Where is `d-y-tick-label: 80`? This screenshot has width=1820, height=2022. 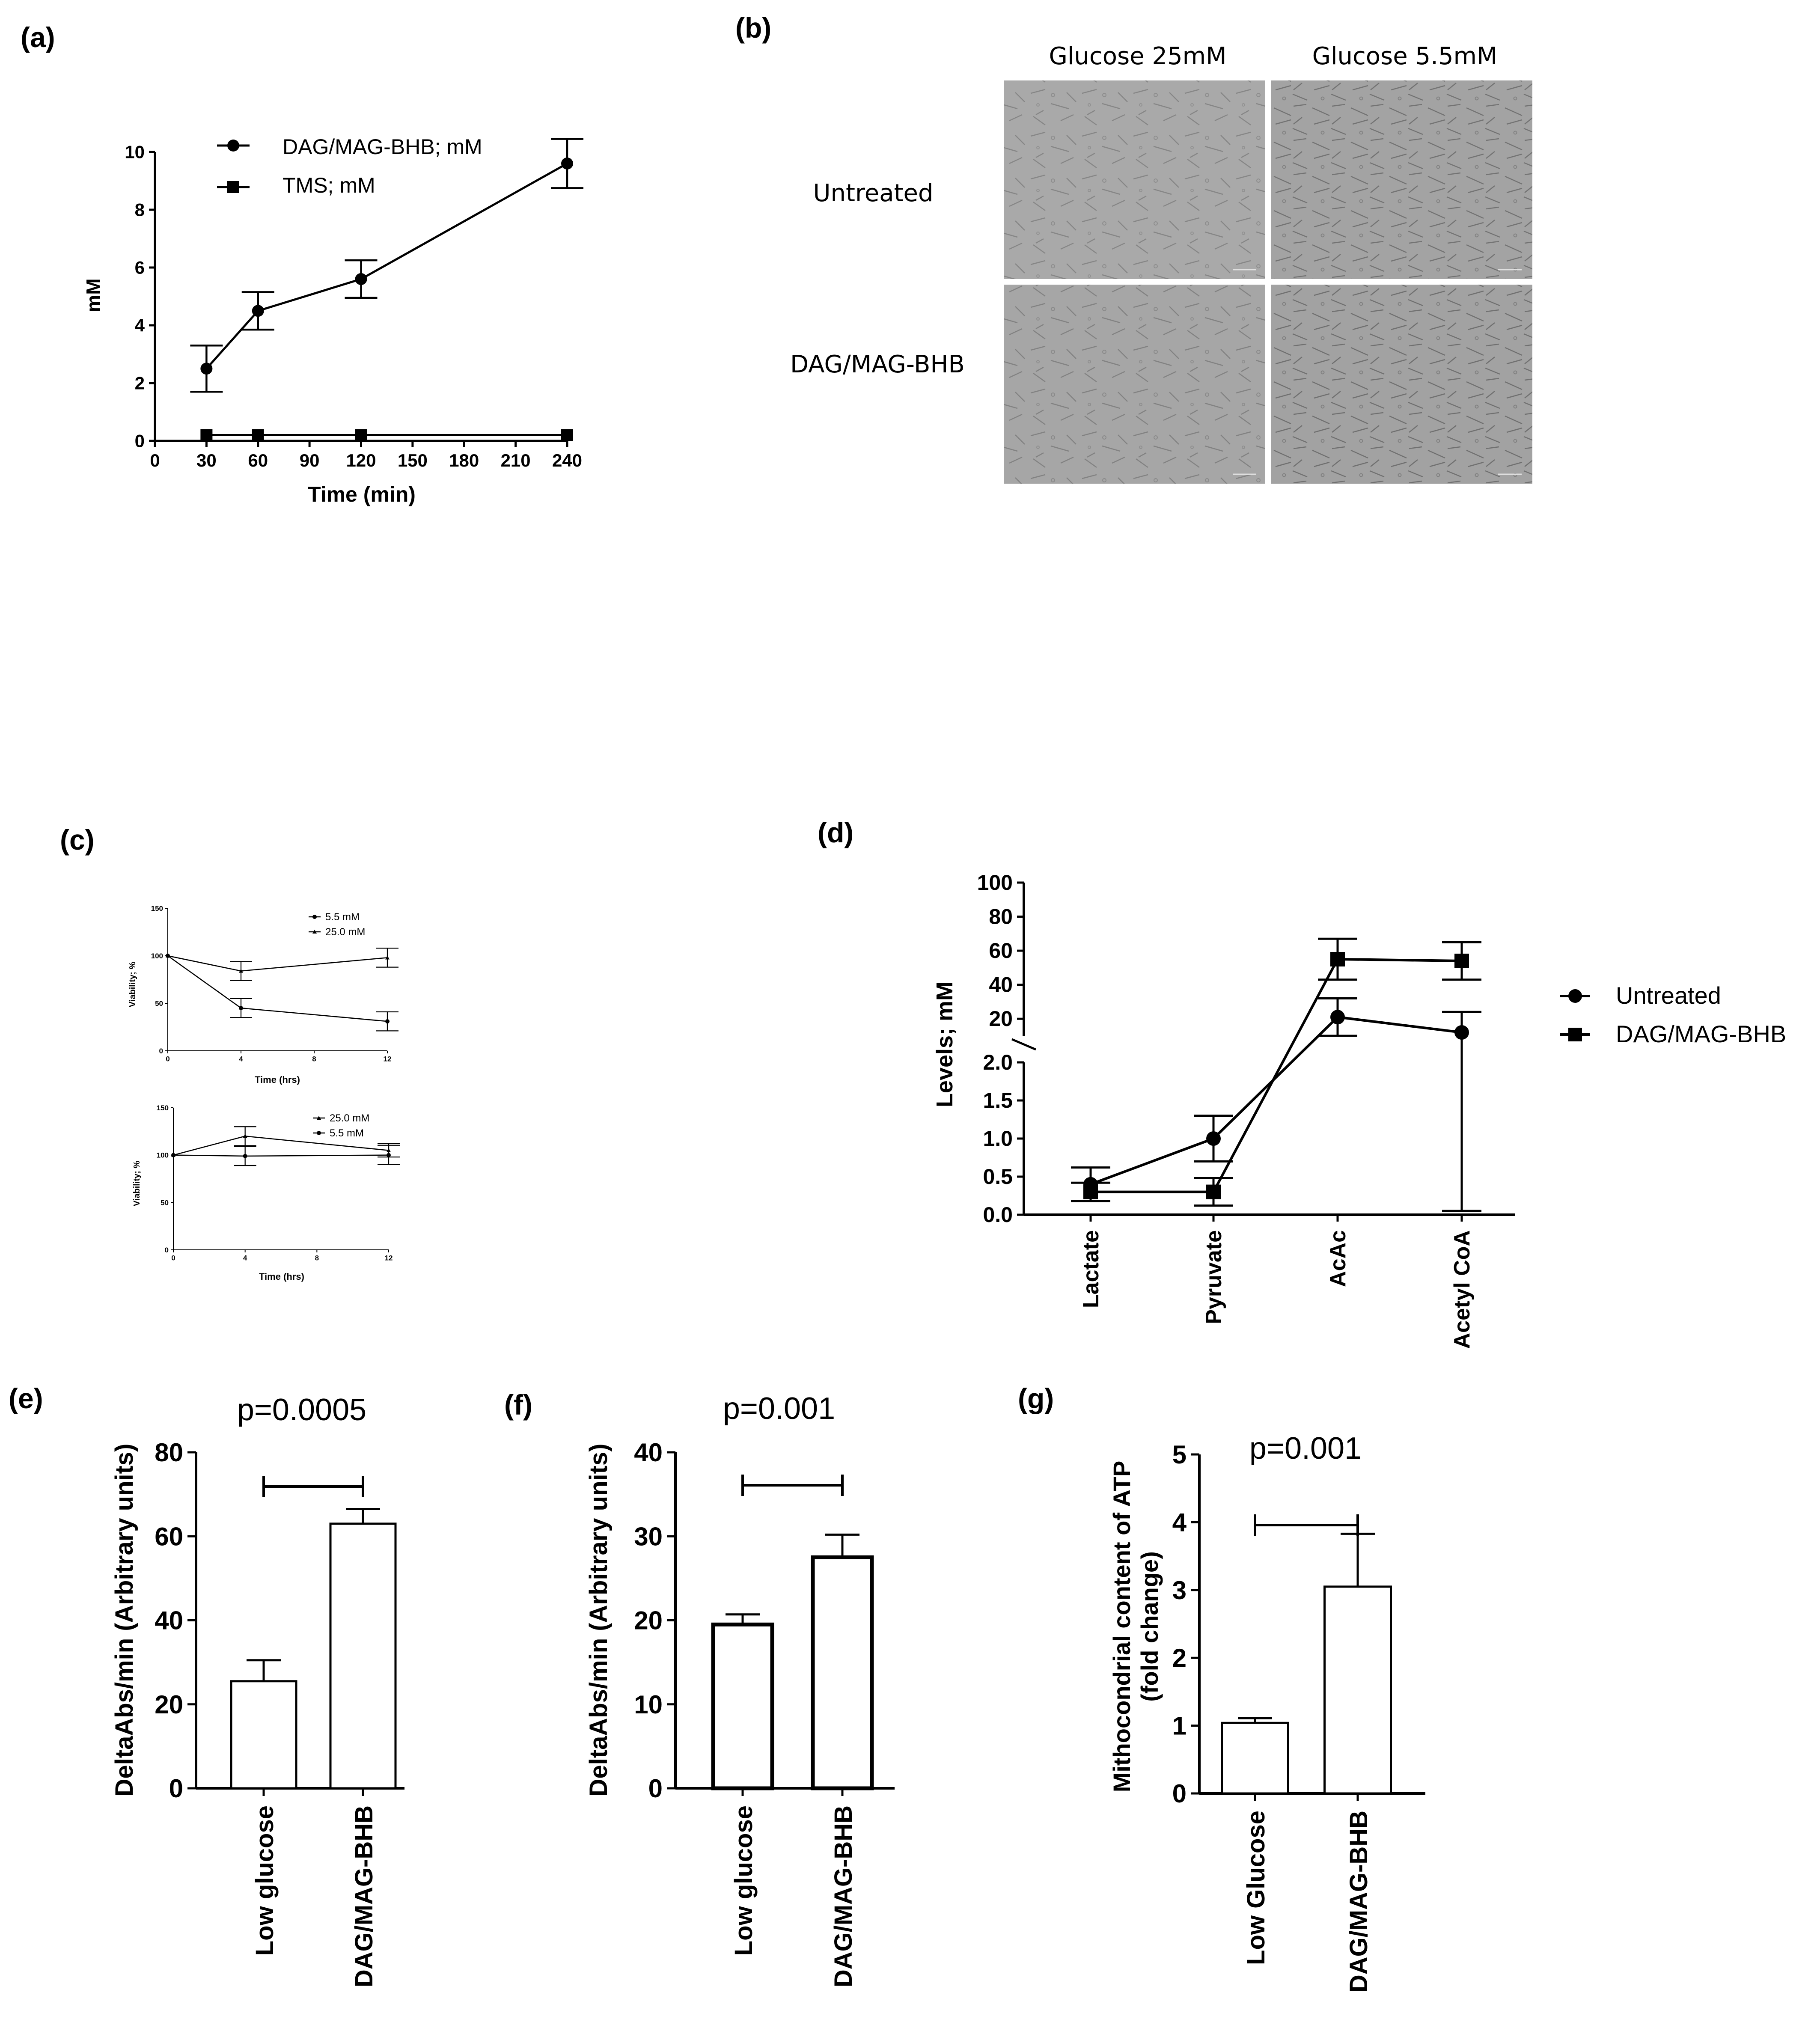
d-y-tick-label: 80 is located at coordinates (1001, 917).